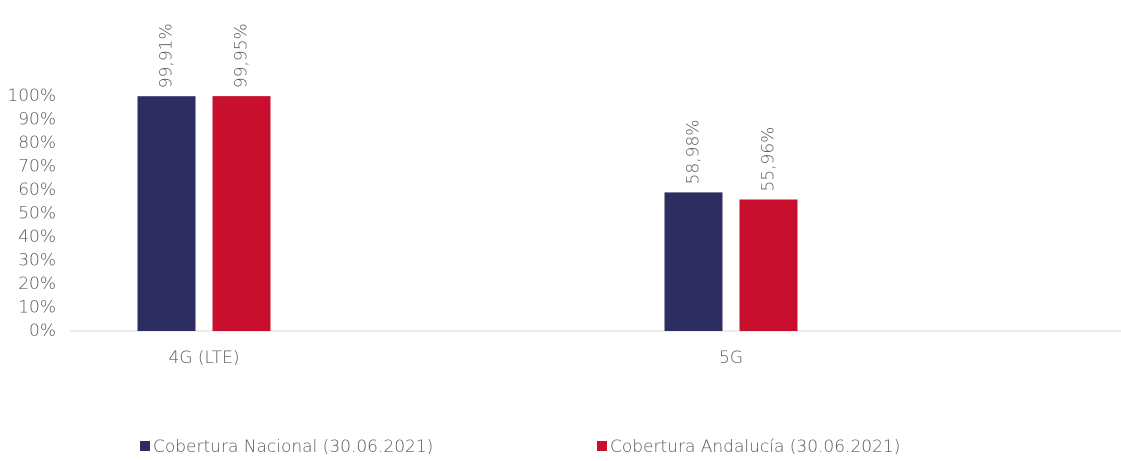 The image size is (1121, 461). What do you see at coordinates (37, 190) in the screenshot?
I see `y-tick-label: 60%` at bounding box center [37, 190].